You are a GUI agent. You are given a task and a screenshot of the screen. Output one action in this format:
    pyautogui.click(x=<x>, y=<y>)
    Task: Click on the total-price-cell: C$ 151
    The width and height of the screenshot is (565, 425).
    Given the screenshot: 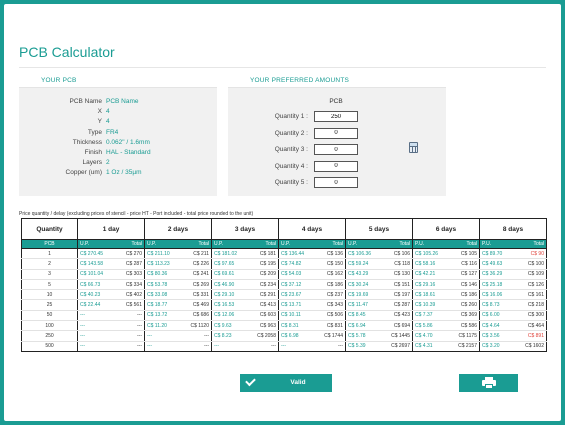 What is the action you would take?
    pyautogui.click(x=399, y=285)
    